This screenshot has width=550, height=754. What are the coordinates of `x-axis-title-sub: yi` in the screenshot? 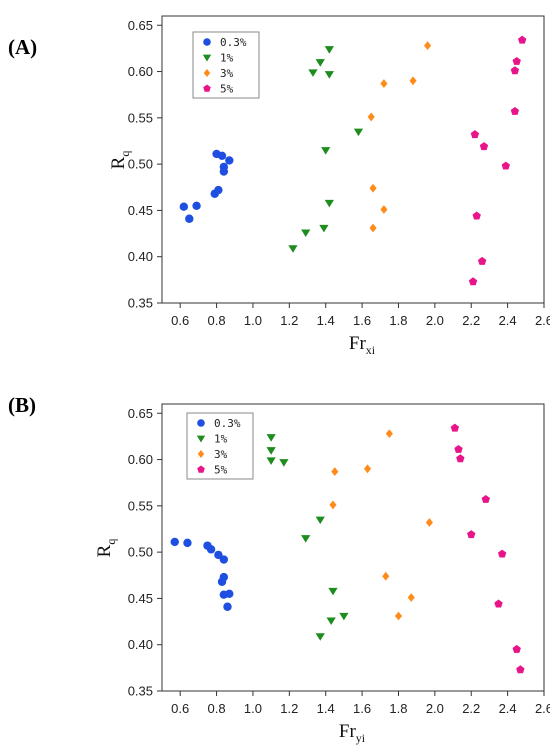 It's located at (361, 738).